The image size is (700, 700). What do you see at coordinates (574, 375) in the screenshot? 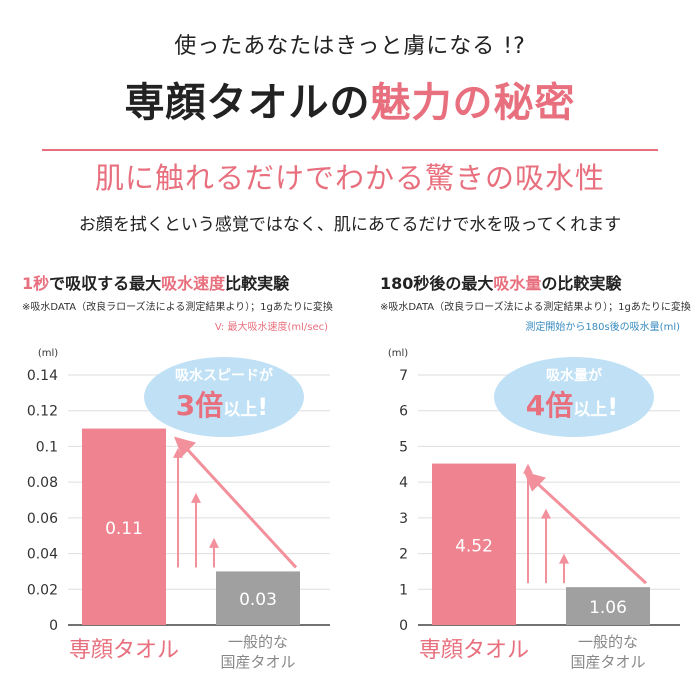
I see `chart-right-bubble-line1: 吸水量が` at bounding box center [574, 375].